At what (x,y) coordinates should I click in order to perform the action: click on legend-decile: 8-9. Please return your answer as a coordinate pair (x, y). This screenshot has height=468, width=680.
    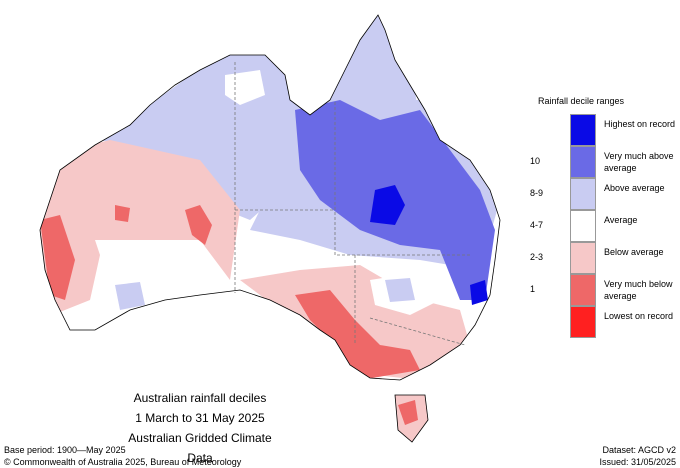
    Looking at the image, I should click on (537, 193).